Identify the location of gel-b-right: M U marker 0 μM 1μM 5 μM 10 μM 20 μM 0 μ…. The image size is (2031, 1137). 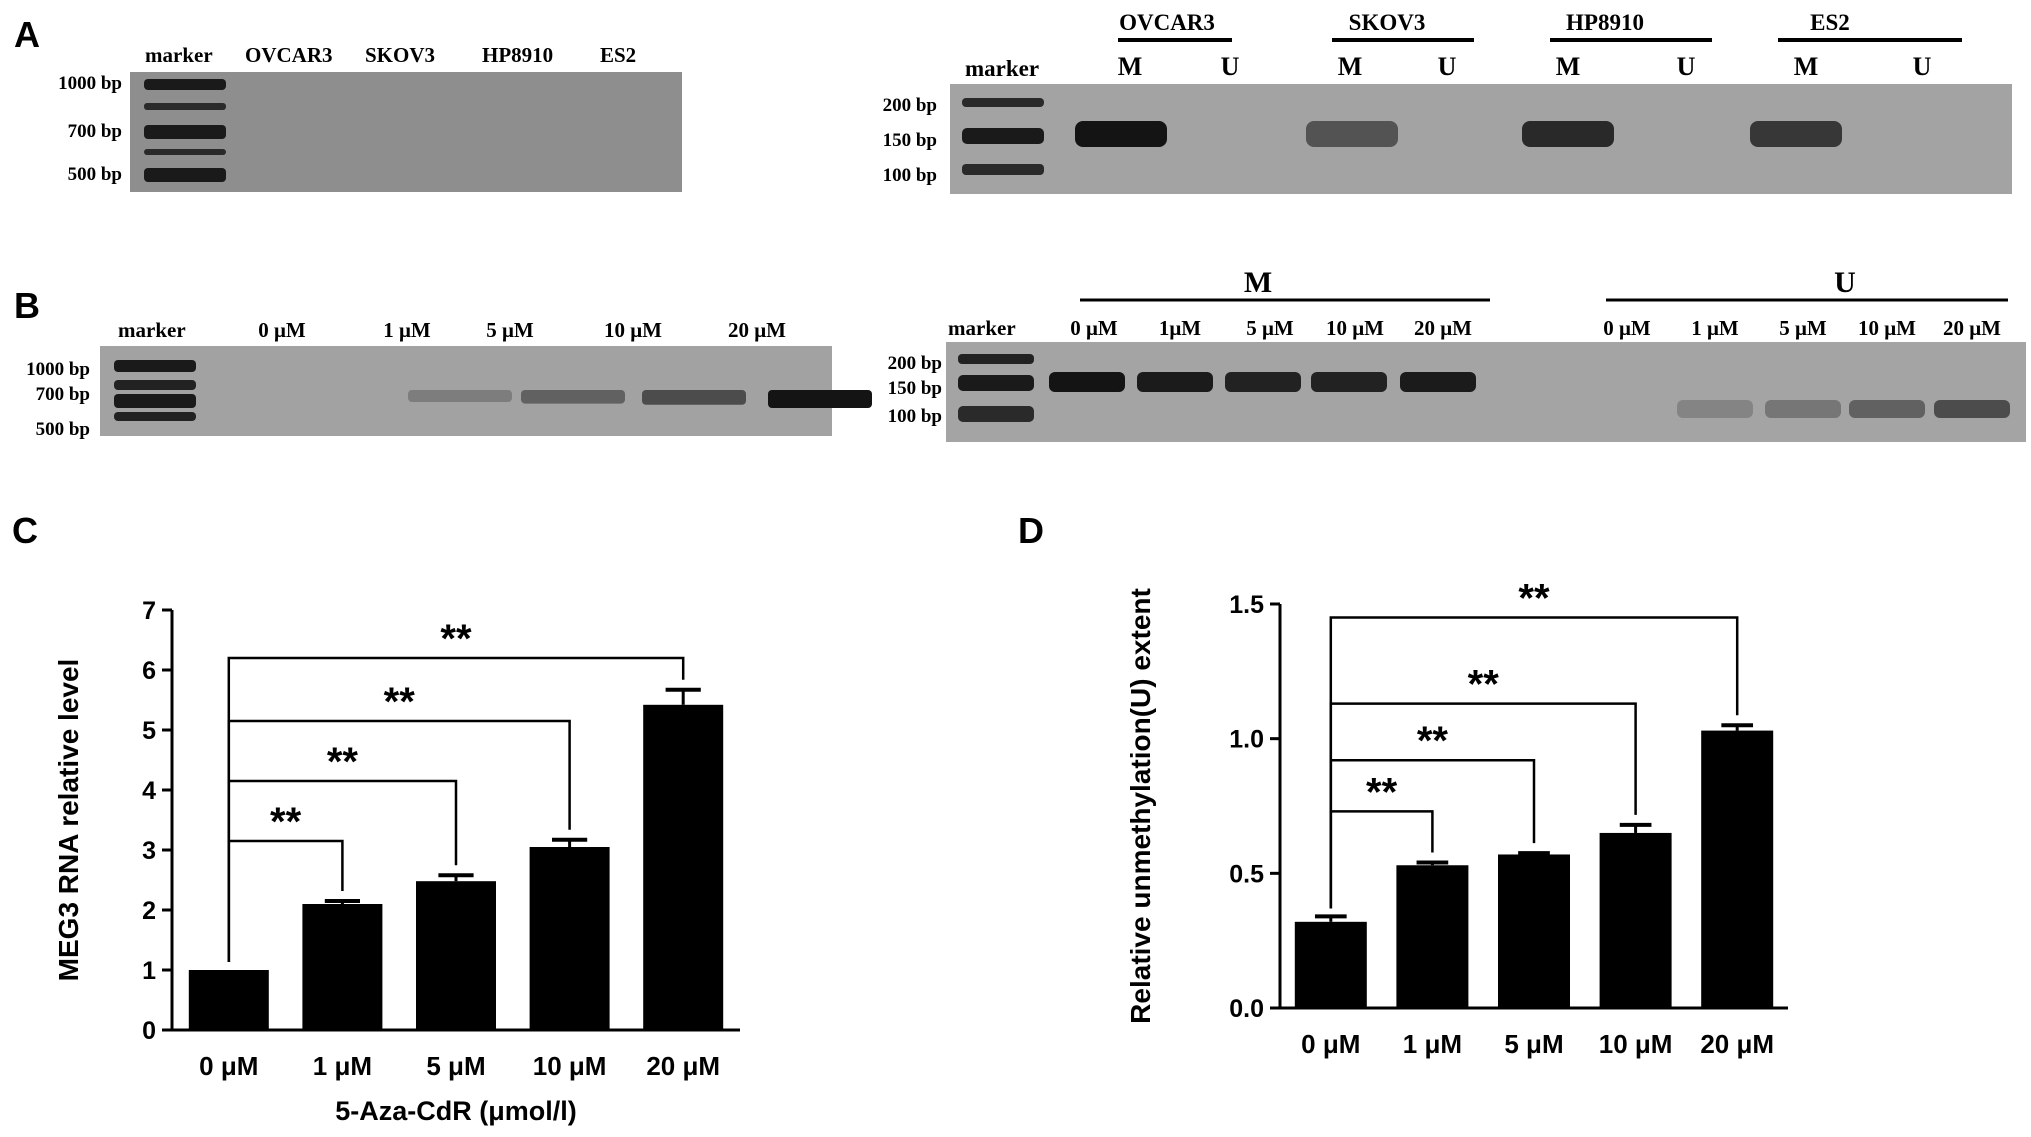
(1457, 354).